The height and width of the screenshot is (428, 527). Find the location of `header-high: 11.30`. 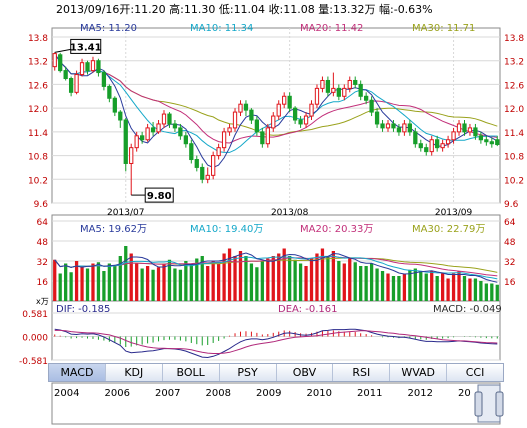

header-high: 11.30 is located at coordinates (199, 9).